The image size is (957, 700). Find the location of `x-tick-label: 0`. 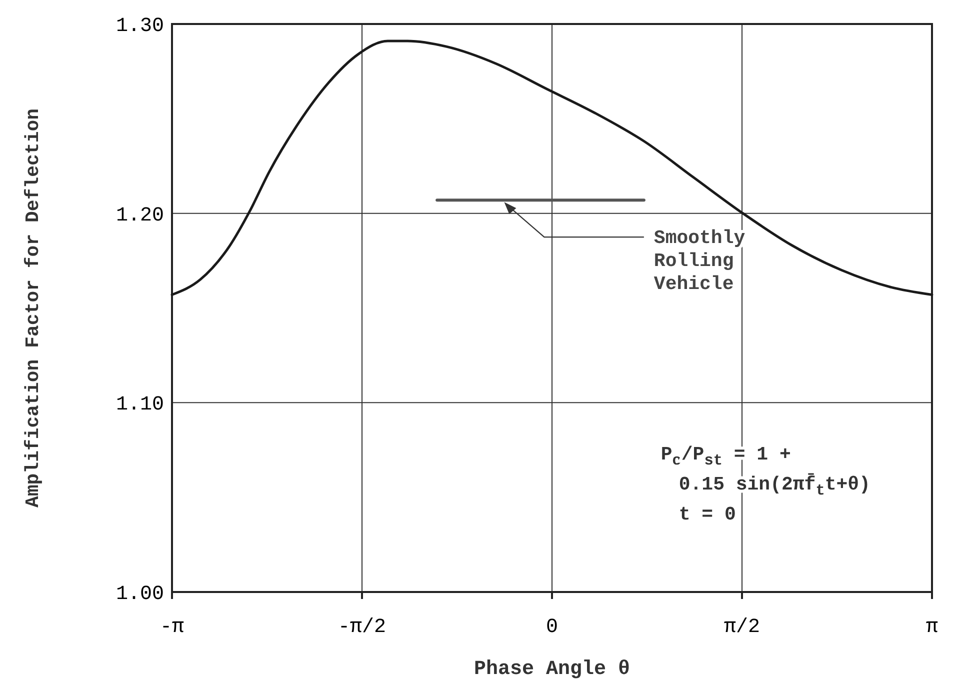

x-tick-label: 0 is located at coordinates (552, 627).